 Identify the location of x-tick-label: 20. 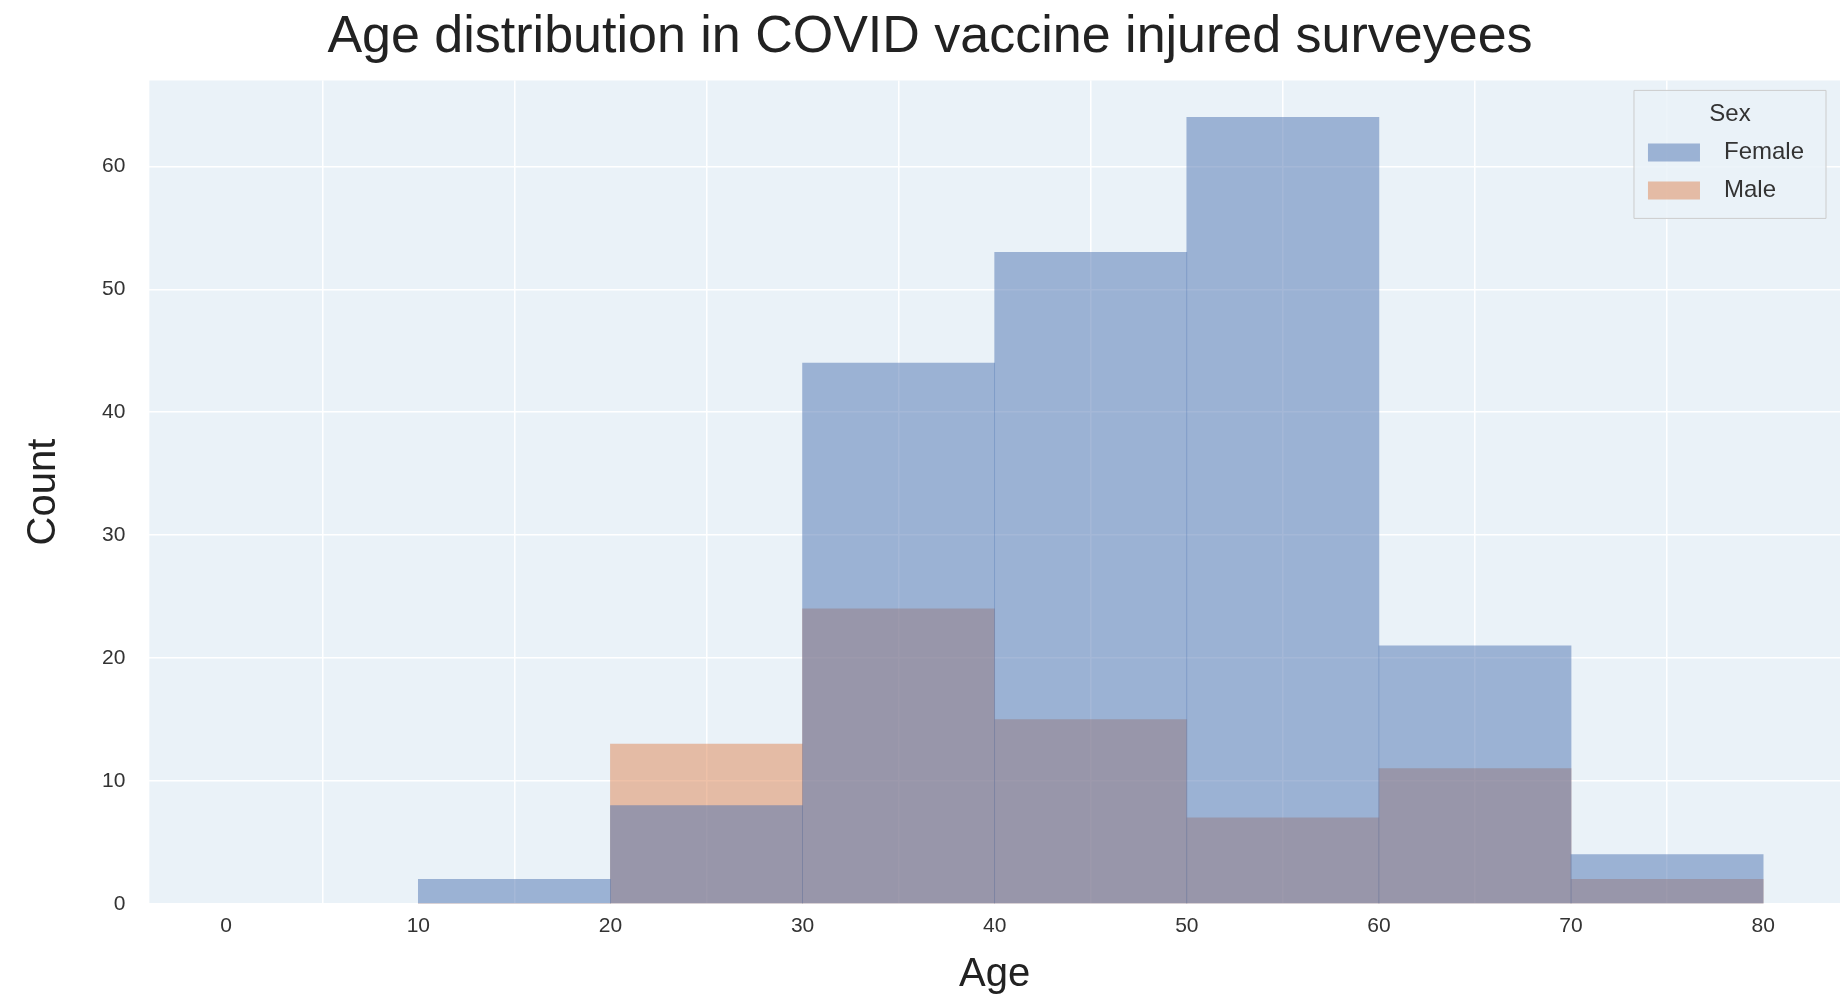
(610, 925).